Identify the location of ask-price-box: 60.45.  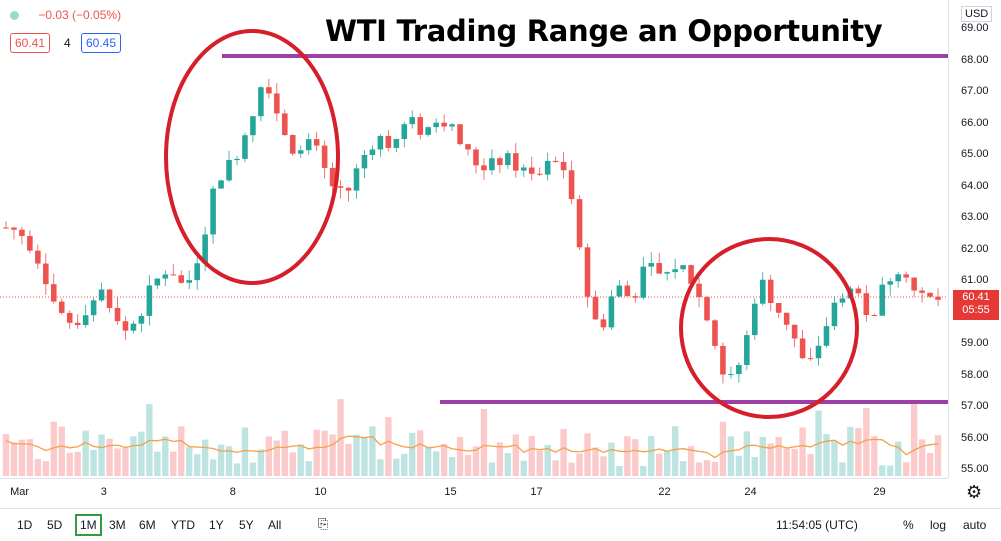
(101, 43).